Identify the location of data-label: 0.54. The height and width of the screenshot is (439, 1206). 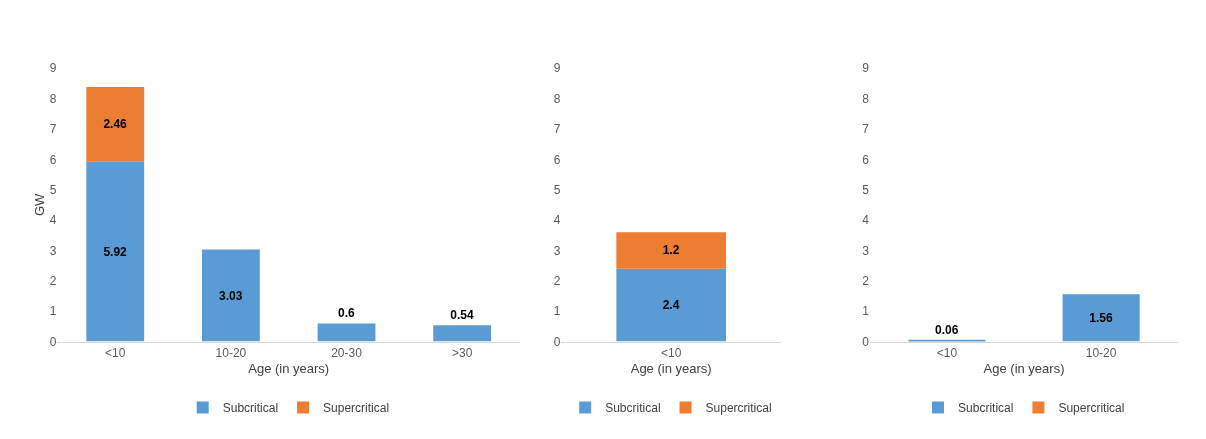
(462, 315).